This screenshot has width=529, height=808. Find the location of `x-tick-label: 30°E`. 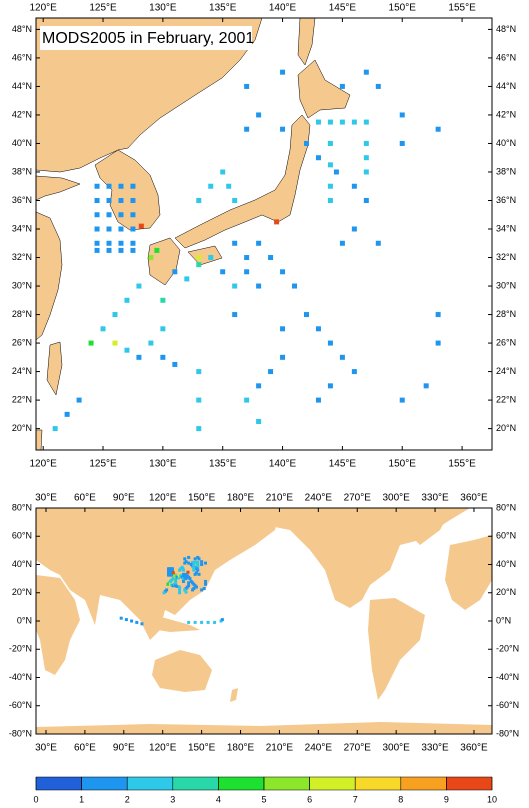

x-tick-label: 30°E is located at coordinates (46, 498).